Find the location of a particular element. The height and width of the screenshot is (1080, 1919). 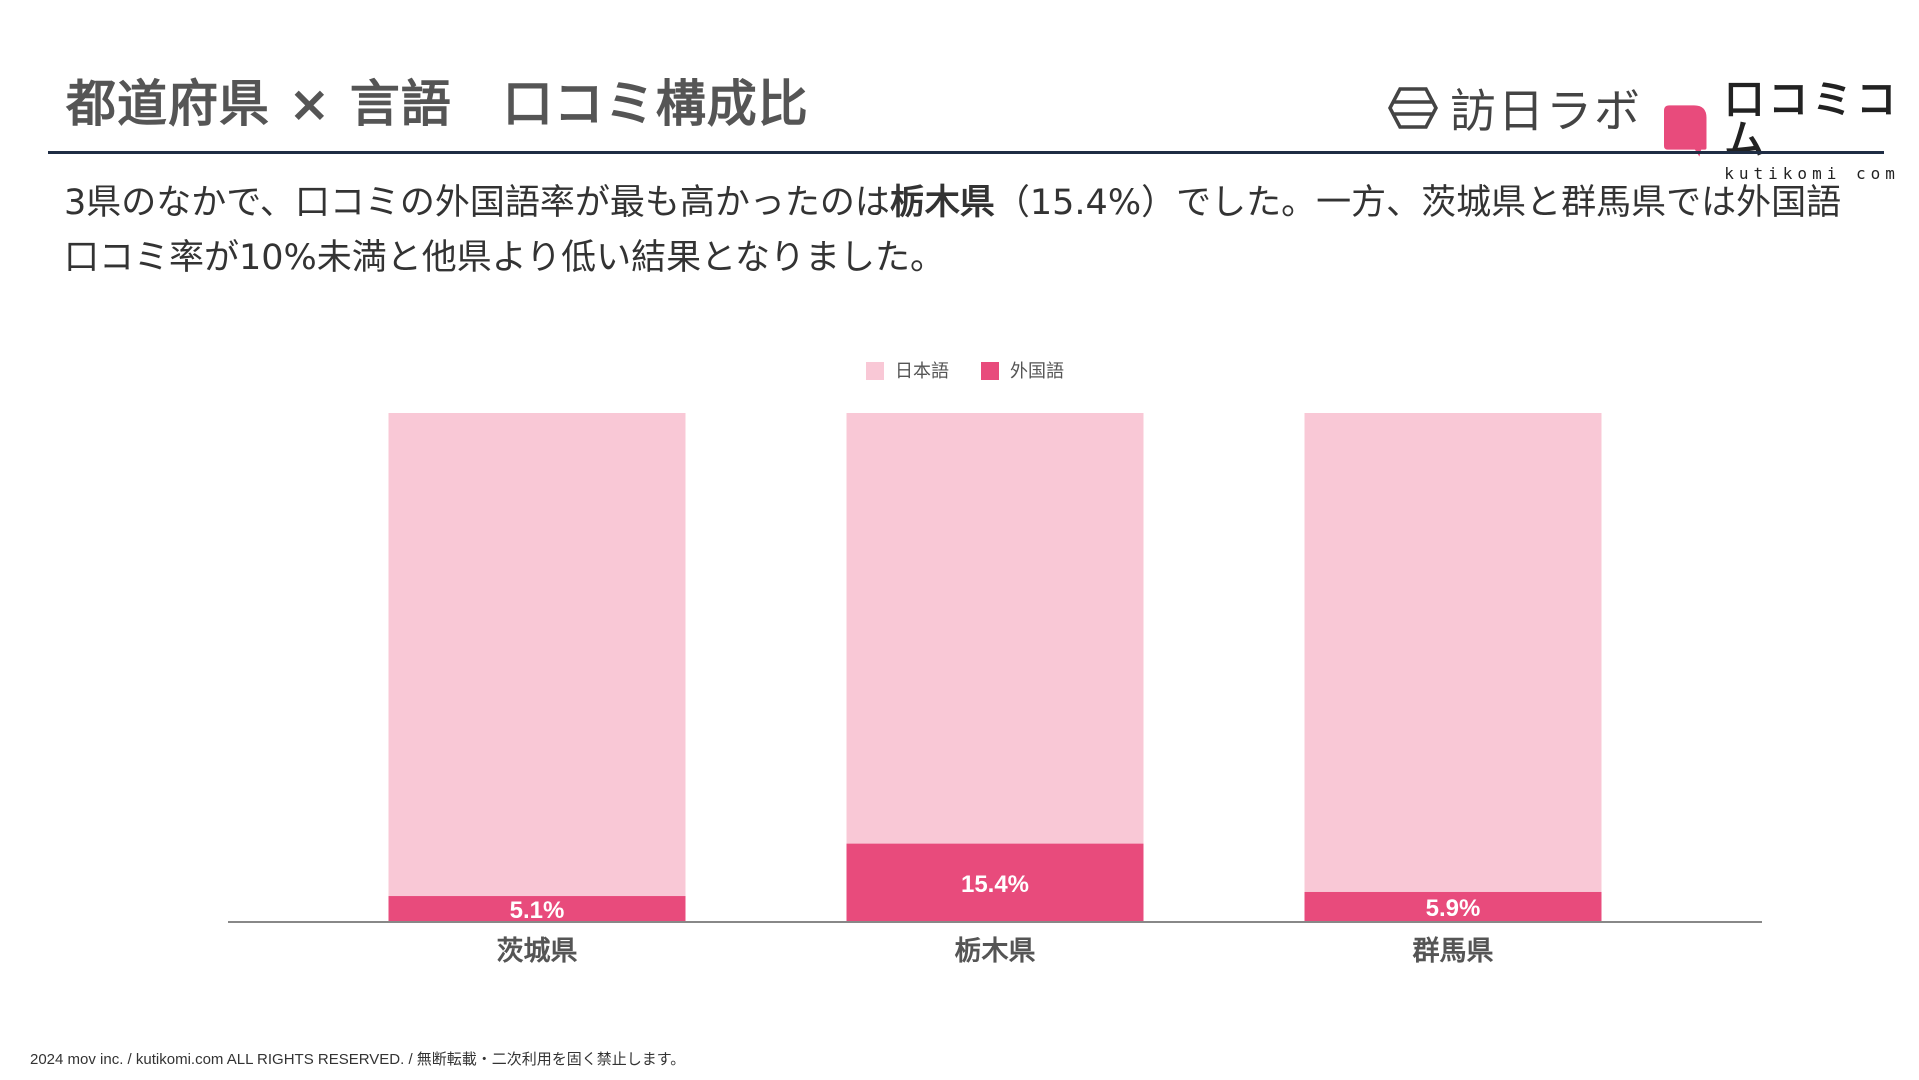

data-label: 15.4% is located at coordinates (995, 884).